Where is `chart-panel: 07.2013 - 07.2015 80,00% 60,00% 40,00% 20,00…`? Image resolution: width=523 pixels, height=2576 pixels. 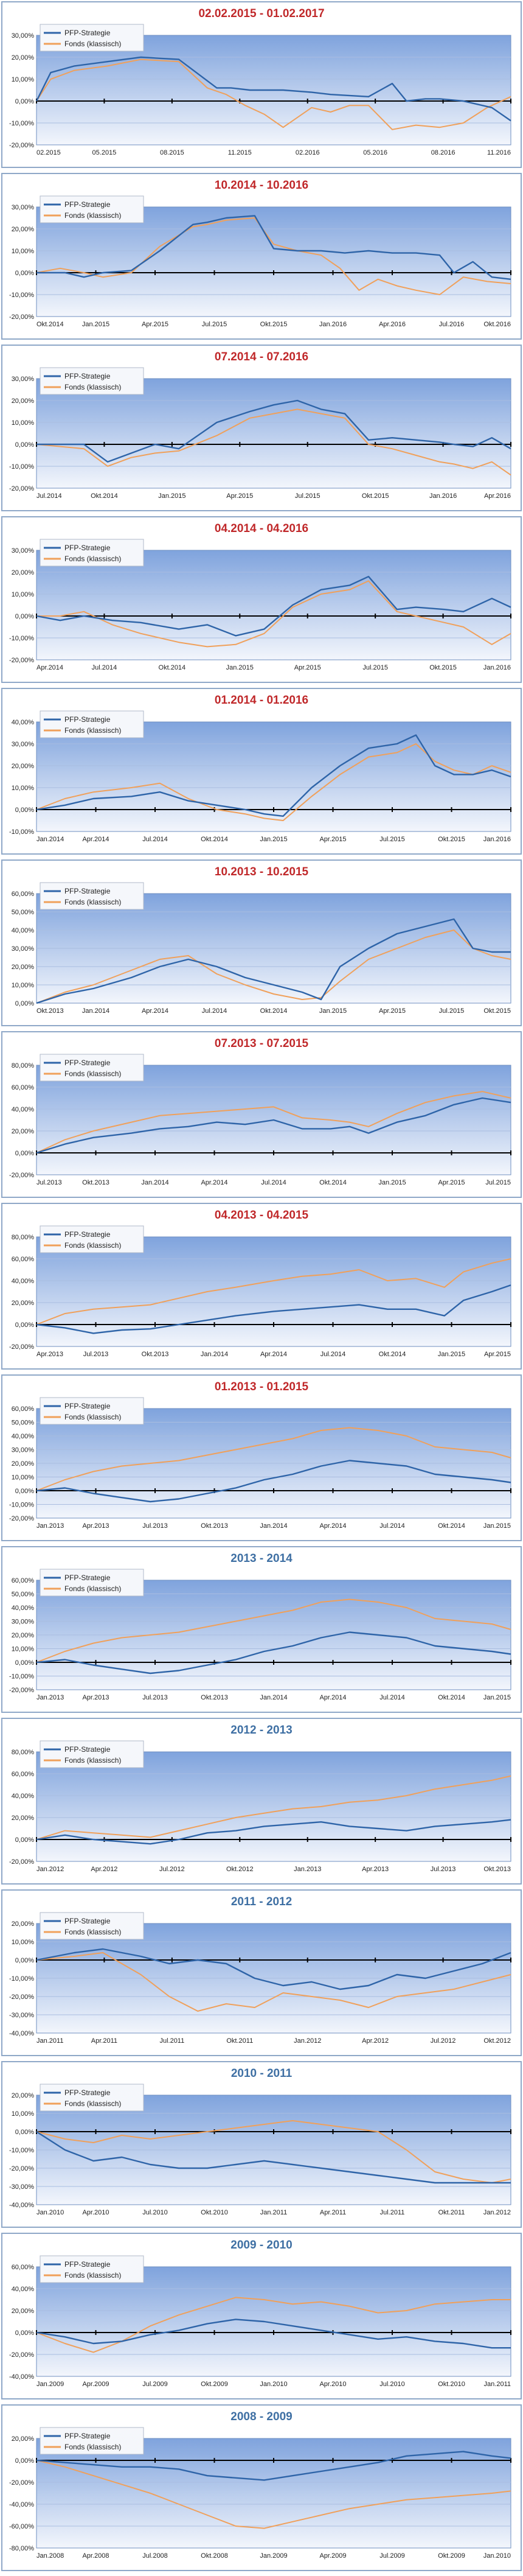
chart-panel: 07.2013 - 07.2015 80,00% 60,00% 40,00% 20,00… is located at coordinates (261, 1114).